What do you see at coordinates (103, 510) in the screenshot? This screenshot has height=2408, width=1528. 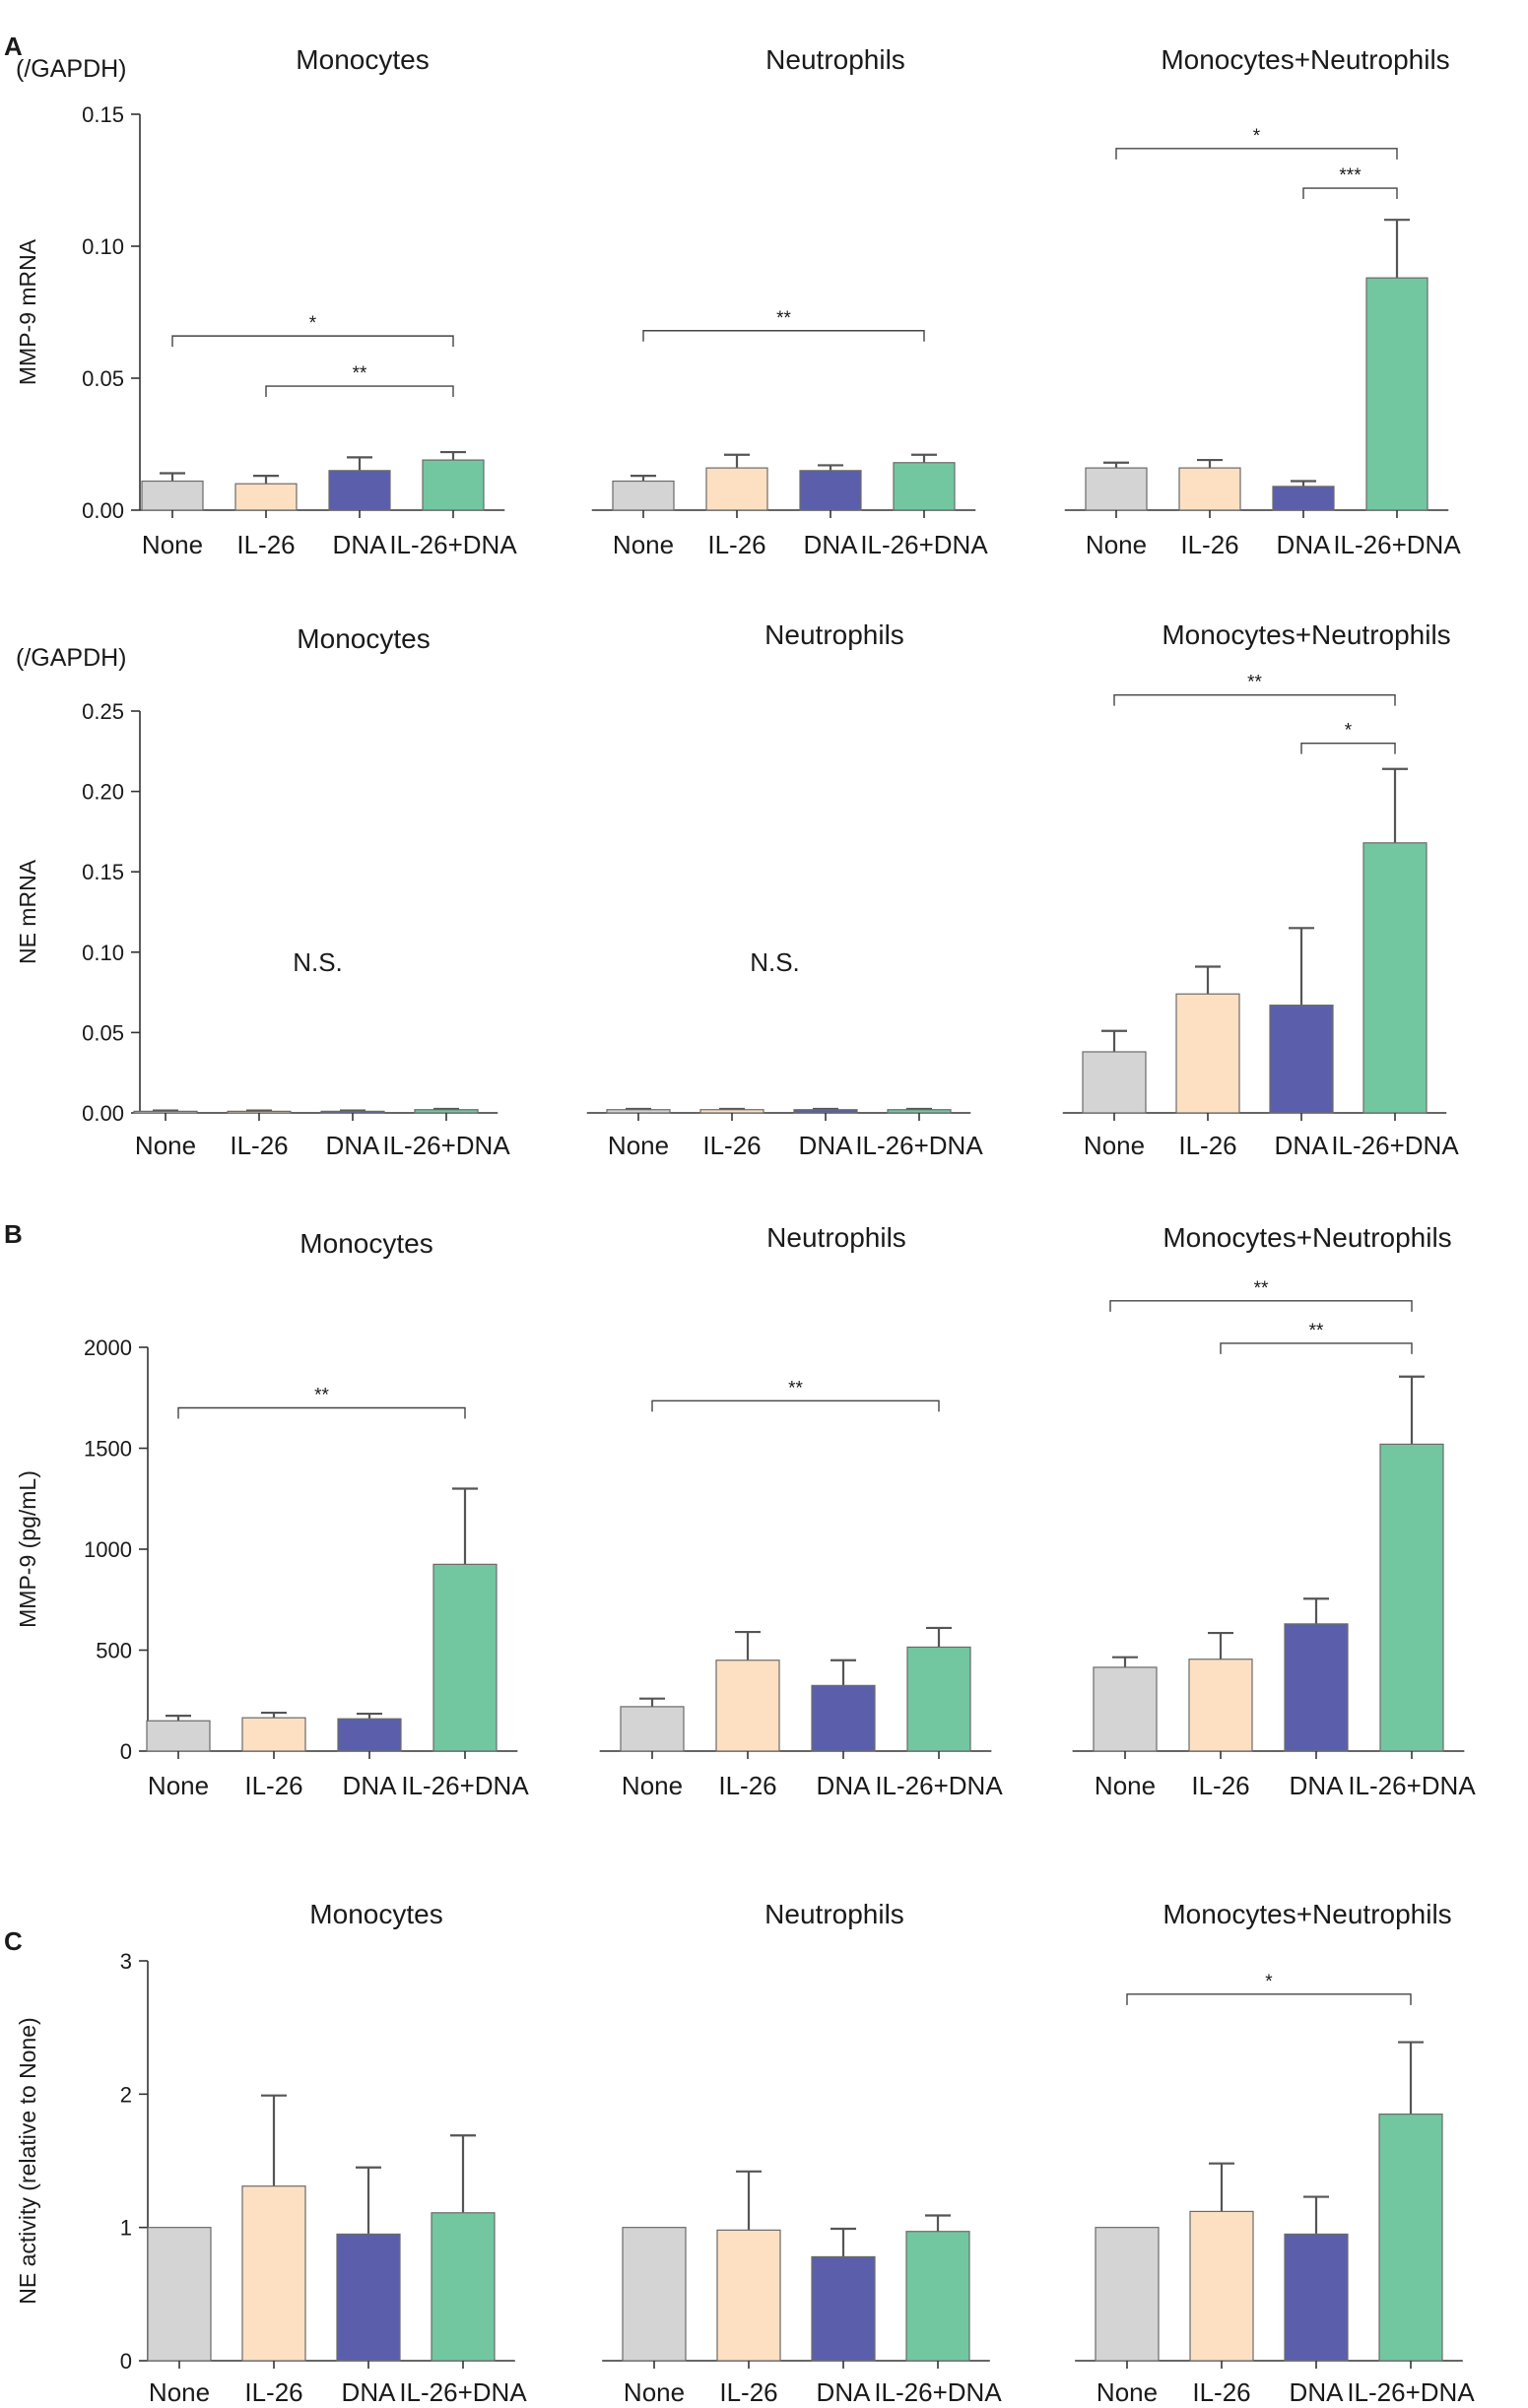 I see `y-tick-label: 0.00` at bounding box center [103, 510].